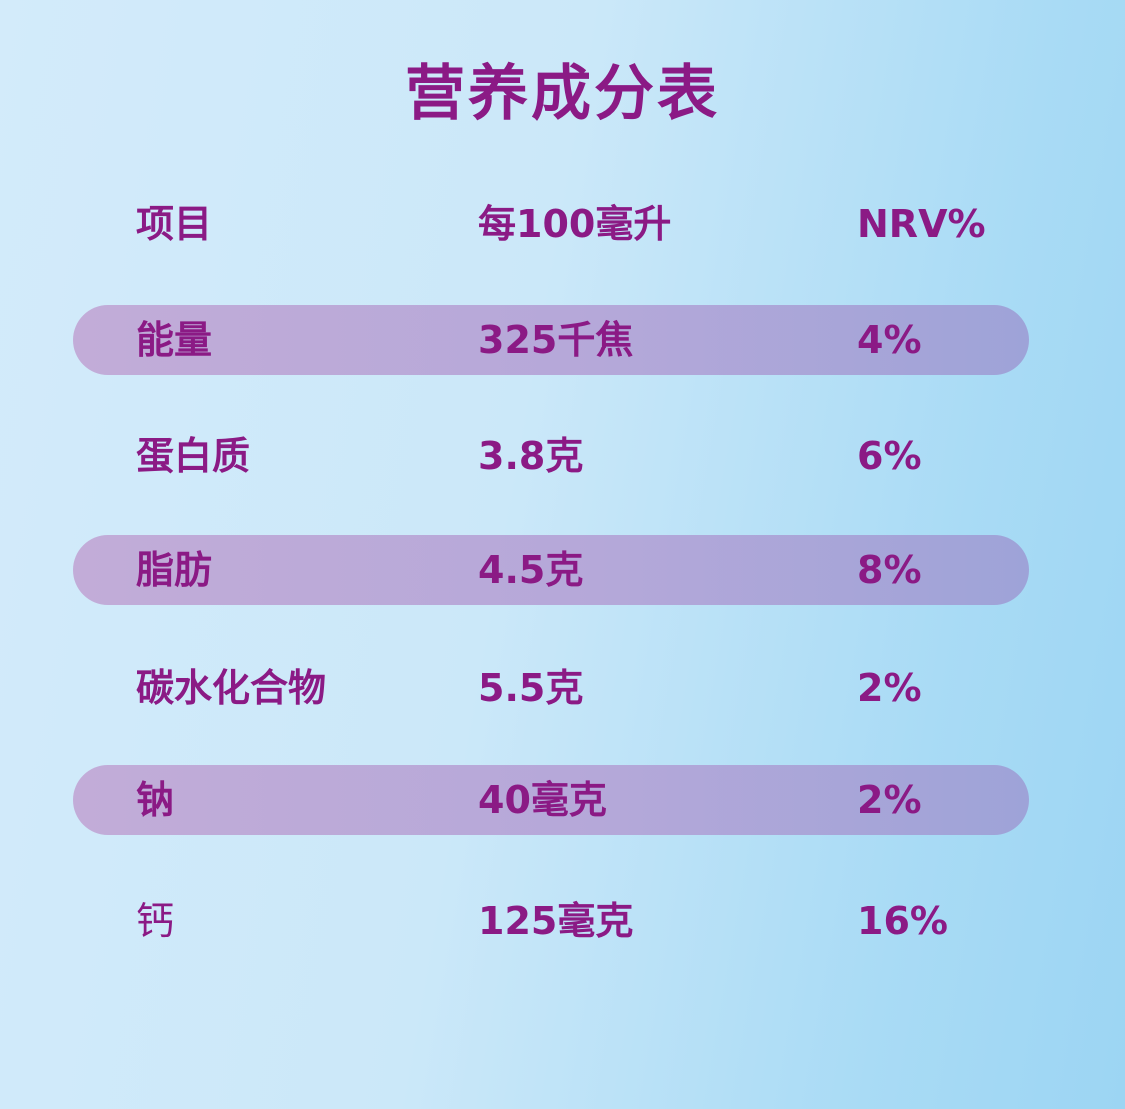 The image size is (1125, 1109). I want to click on table-row-energy: 能量 325千焦 4%, so click(551, 340).